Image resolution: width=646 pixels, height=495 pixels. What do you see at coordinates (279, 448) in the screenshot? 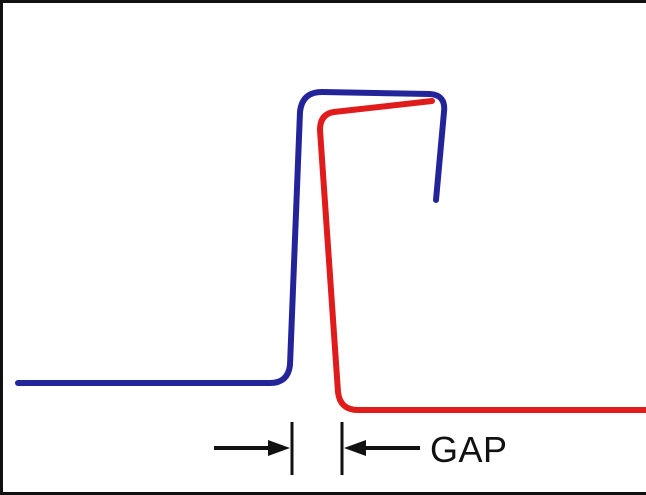
I see `gap-left-arrow-icon` at bounding box center [279, 448].